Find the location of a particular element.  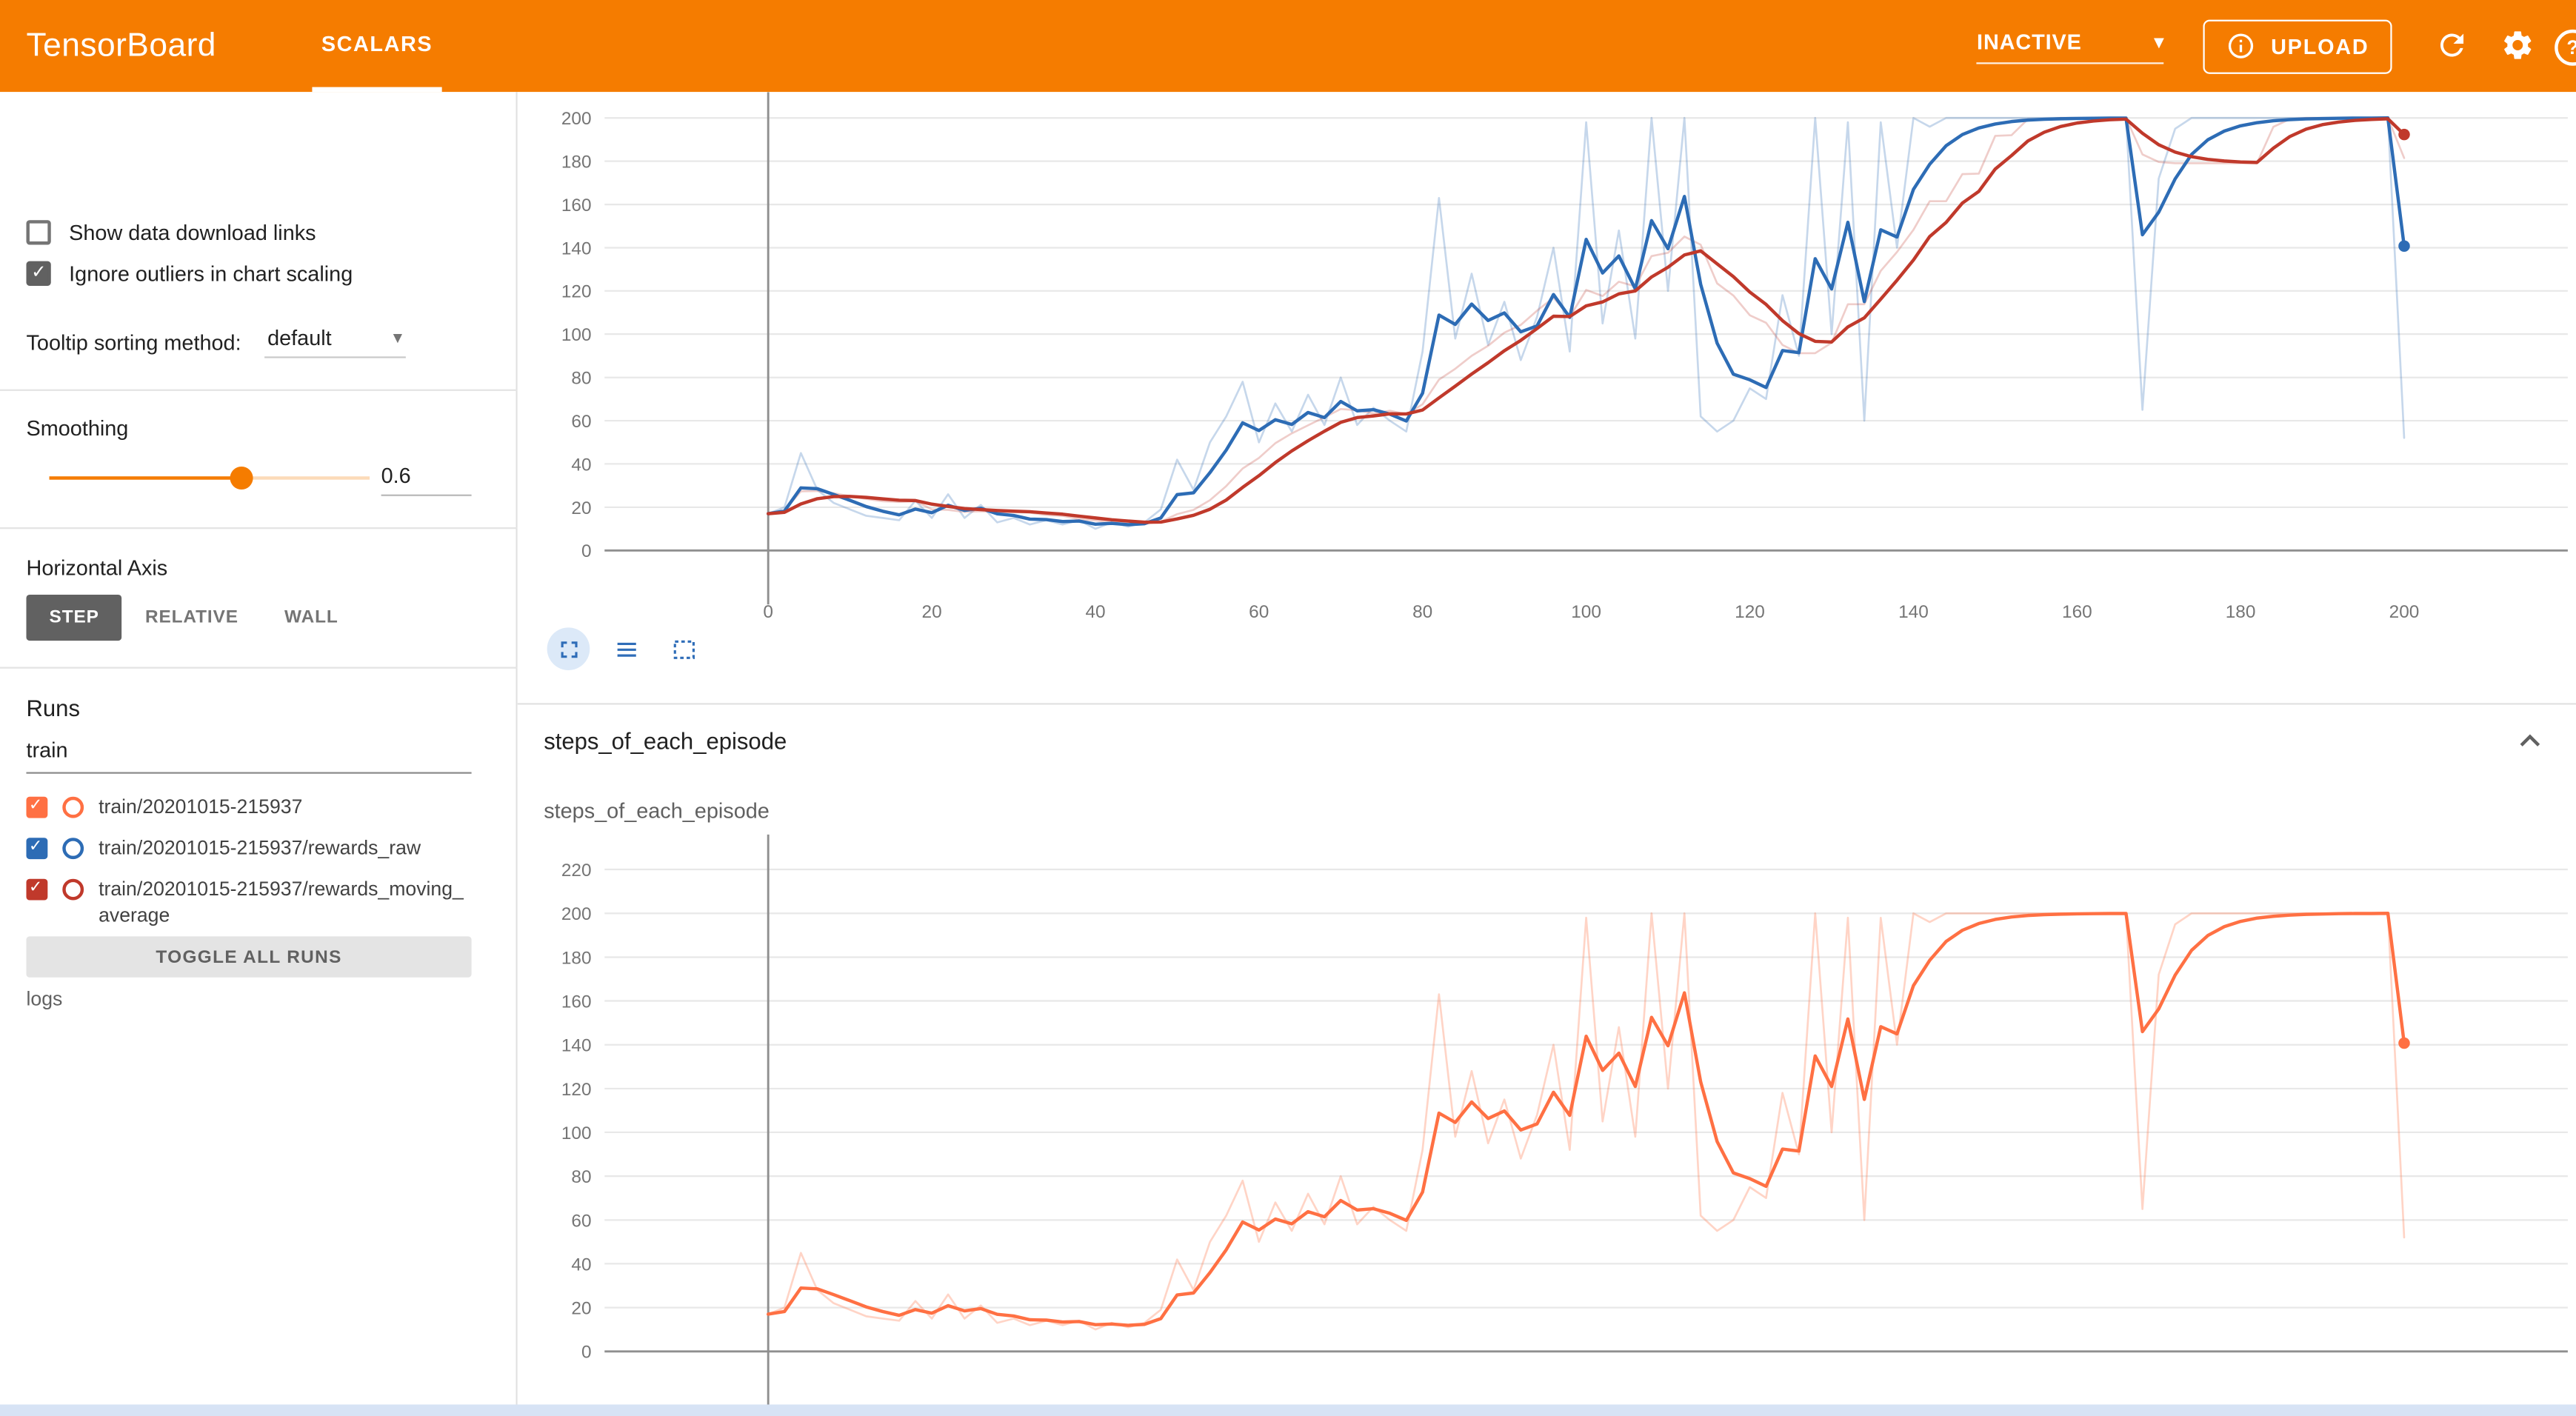

run-row: train/20201015-215937/rewards_raw is located at coordinates (249, 849).